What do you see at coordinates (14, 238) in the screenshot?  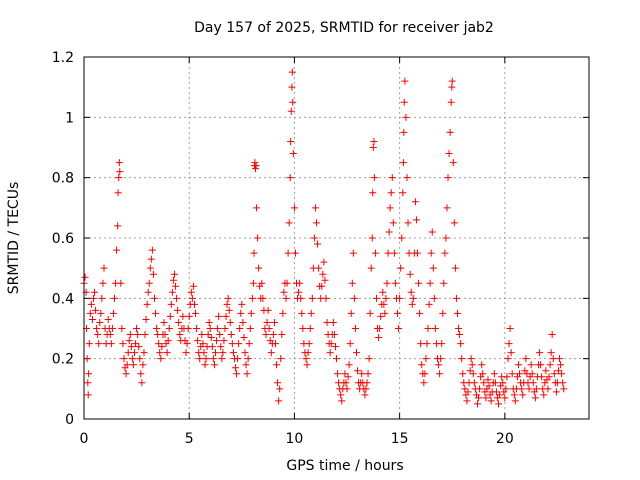 I see `y-axis-label: SRMTID / TECUs` at bounding box center [14, 238].